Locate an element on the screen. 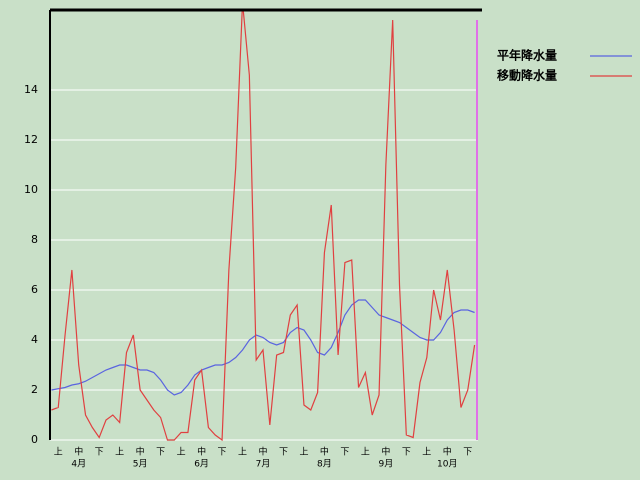 The width and height of the screenshot is (640, 480). y-tick-label: 2 is located at coordinates (34, 389).